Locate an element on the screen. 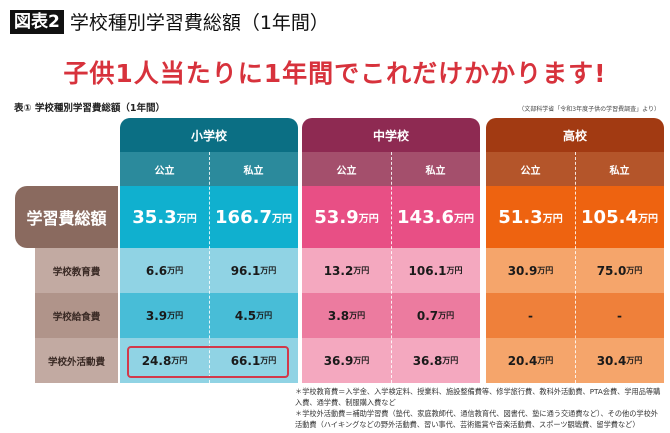 This screenshot has height=433, width=670. value-cell: 96.1 万円 is located at coordinates (253, 270).